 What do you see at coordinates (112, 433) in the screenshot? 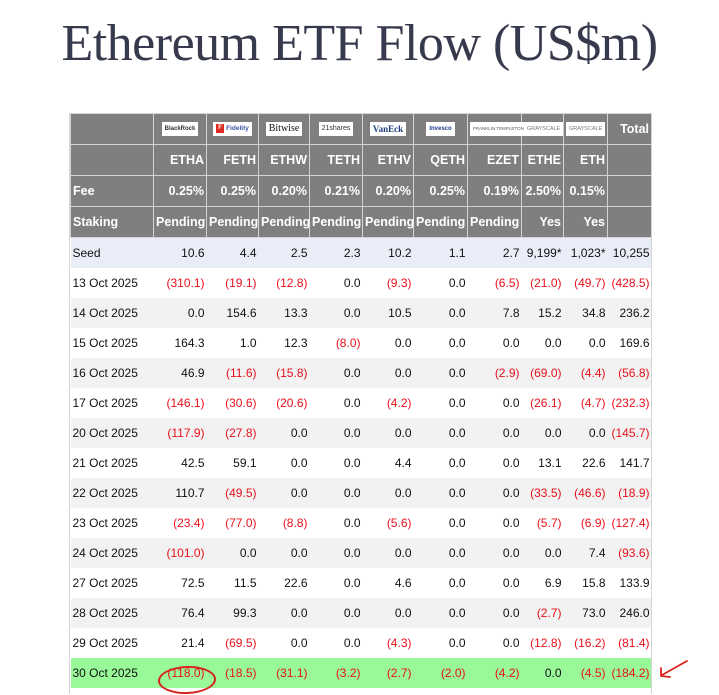
I see `date-cell: 20 Oct 2025` at bounding box center [112, 433].